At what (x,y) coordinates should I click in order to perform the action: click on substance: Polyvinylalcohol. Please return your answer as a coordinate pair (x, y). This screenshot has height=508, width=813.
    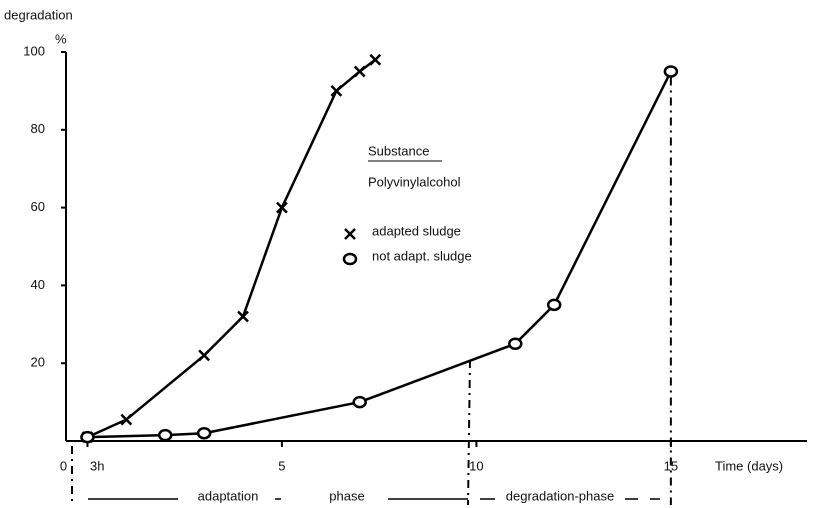
    Looking at the image, I should click on (414, 181).